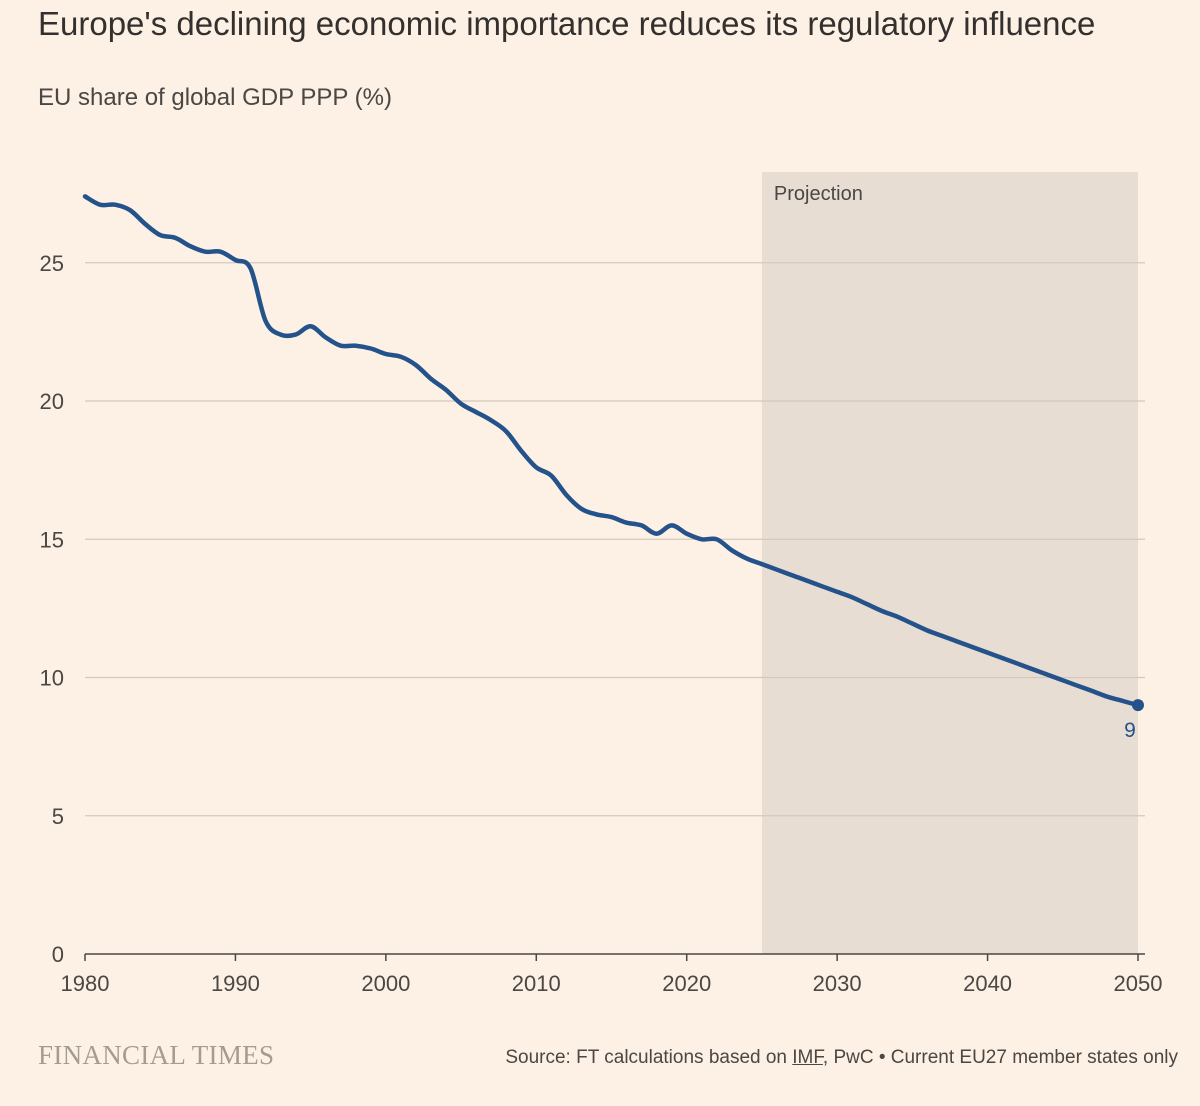  What do you see at coordinates (818, 194) in the screenshot?
I see `projection-label: Projection` at bounding box center [818, 194].